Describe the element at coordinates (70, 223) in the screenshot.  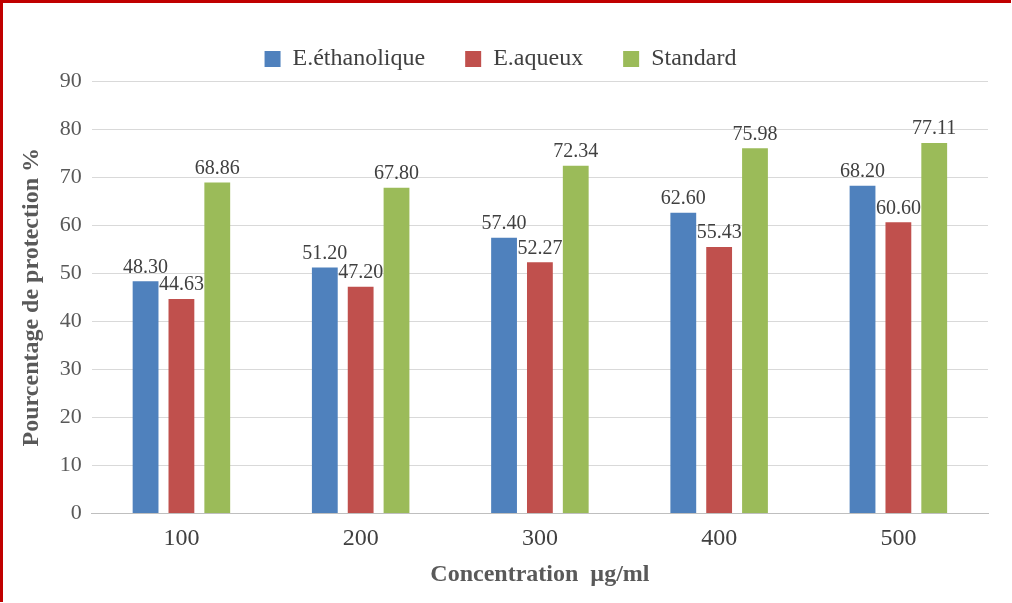
I see `y-tick-label: 60` at that location.